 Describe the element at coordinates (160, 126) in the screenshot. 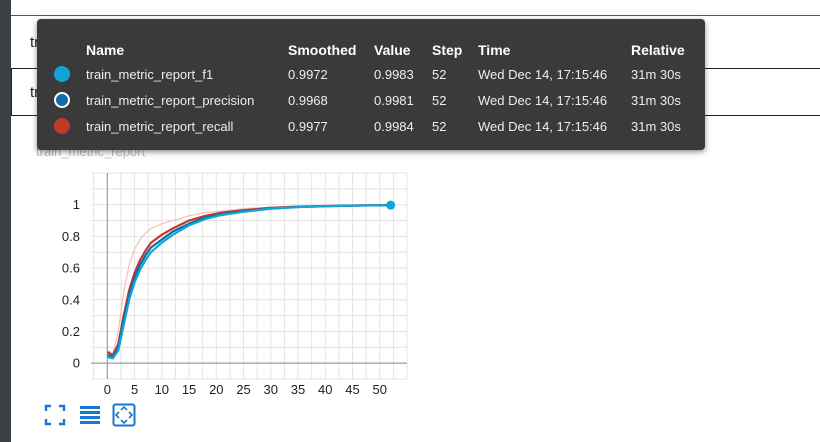

I see `tooltip-row-name: train_metric_report_recall` at that location.